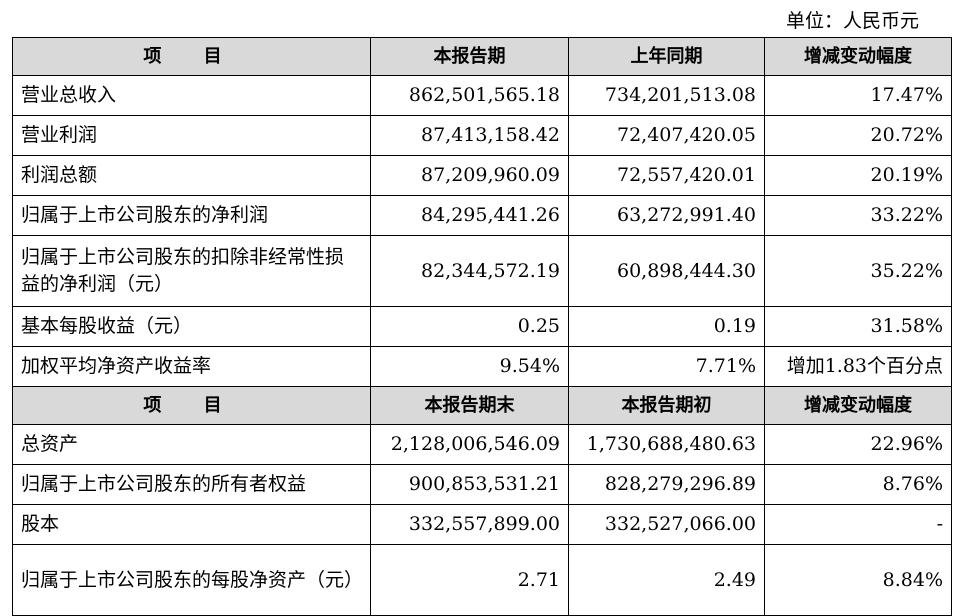 The image size is (964, 616). I want to click on table-row: 利润总额 87,209,960.09 72,557,420.01 20.19%, so click(482, 175).